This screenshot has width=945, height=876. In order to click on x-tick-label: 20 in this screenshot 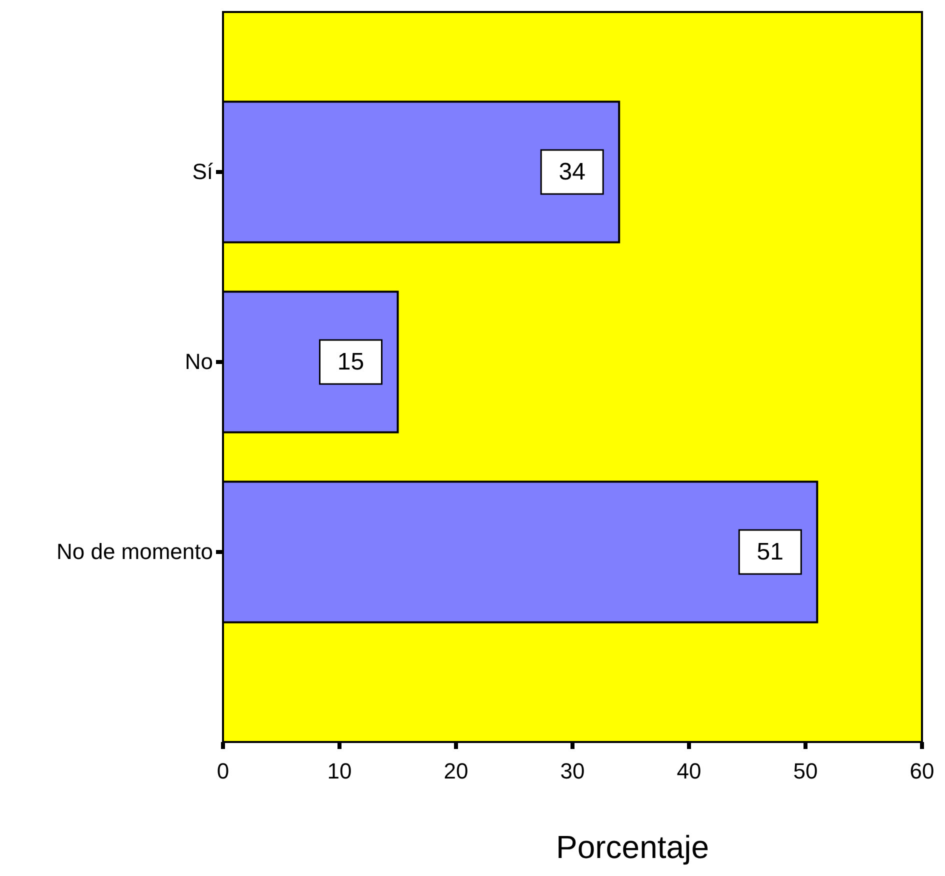, I will do `click(456, 771)`.